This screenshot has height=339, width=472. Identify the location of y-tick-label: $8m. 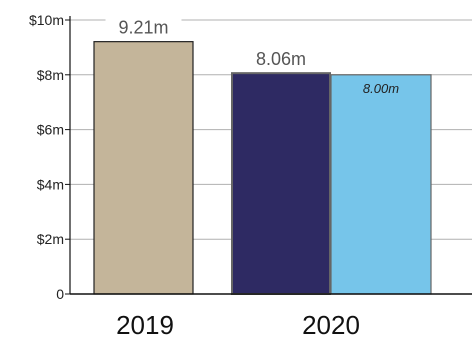
(50, 75).